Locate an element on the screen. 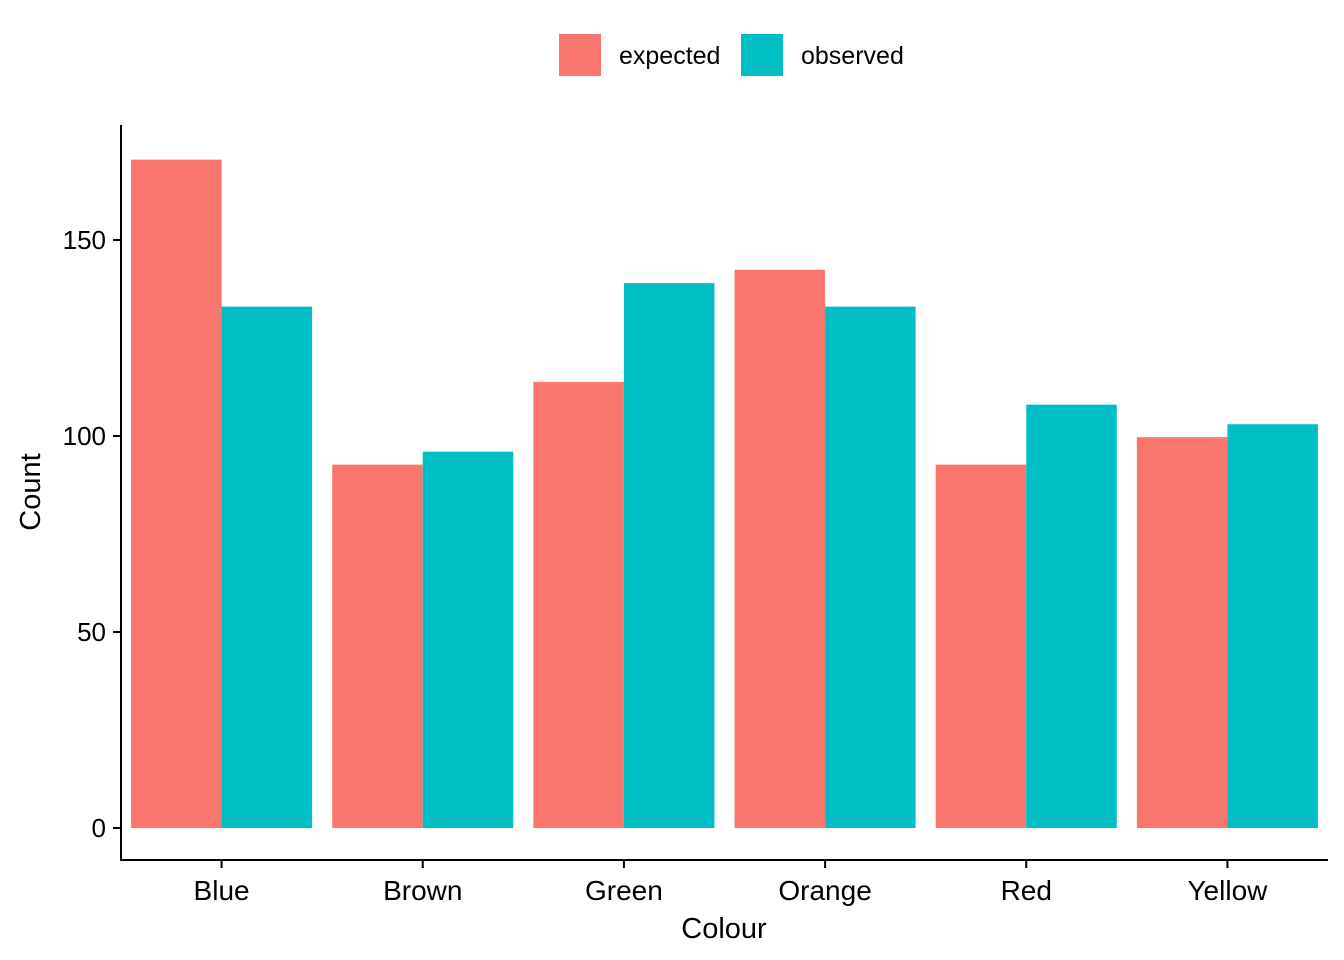  bar-blue-observed is located at coordinates (267, 567).